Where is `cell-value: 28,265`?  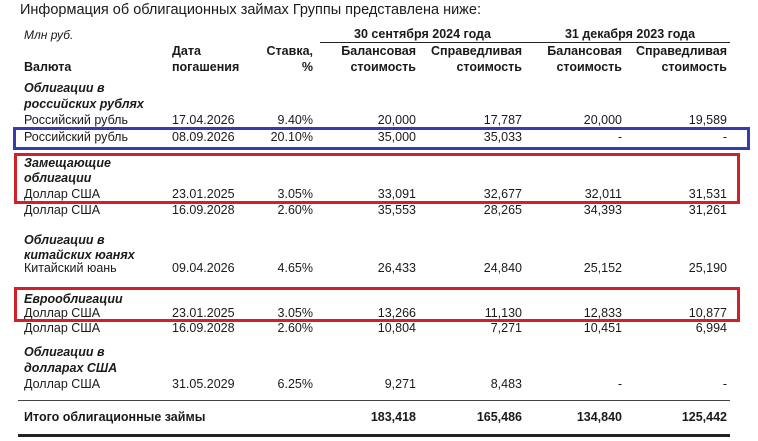
cell-value: 28,265 is located at coordinates (502, 210).